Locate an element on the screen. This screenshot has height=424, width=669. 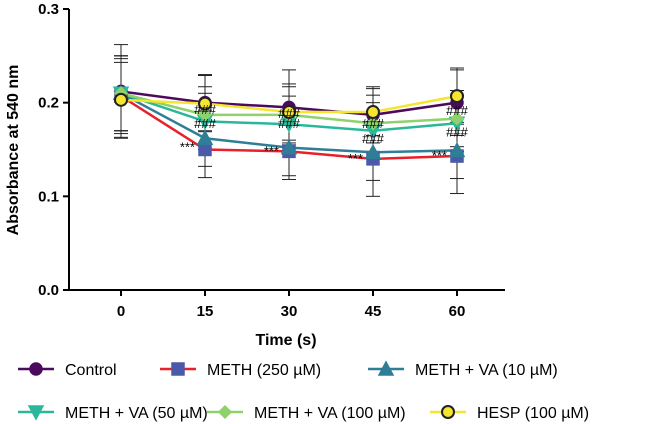
legend-item: HESP (100 µM) is located at coordinates (509, 413).